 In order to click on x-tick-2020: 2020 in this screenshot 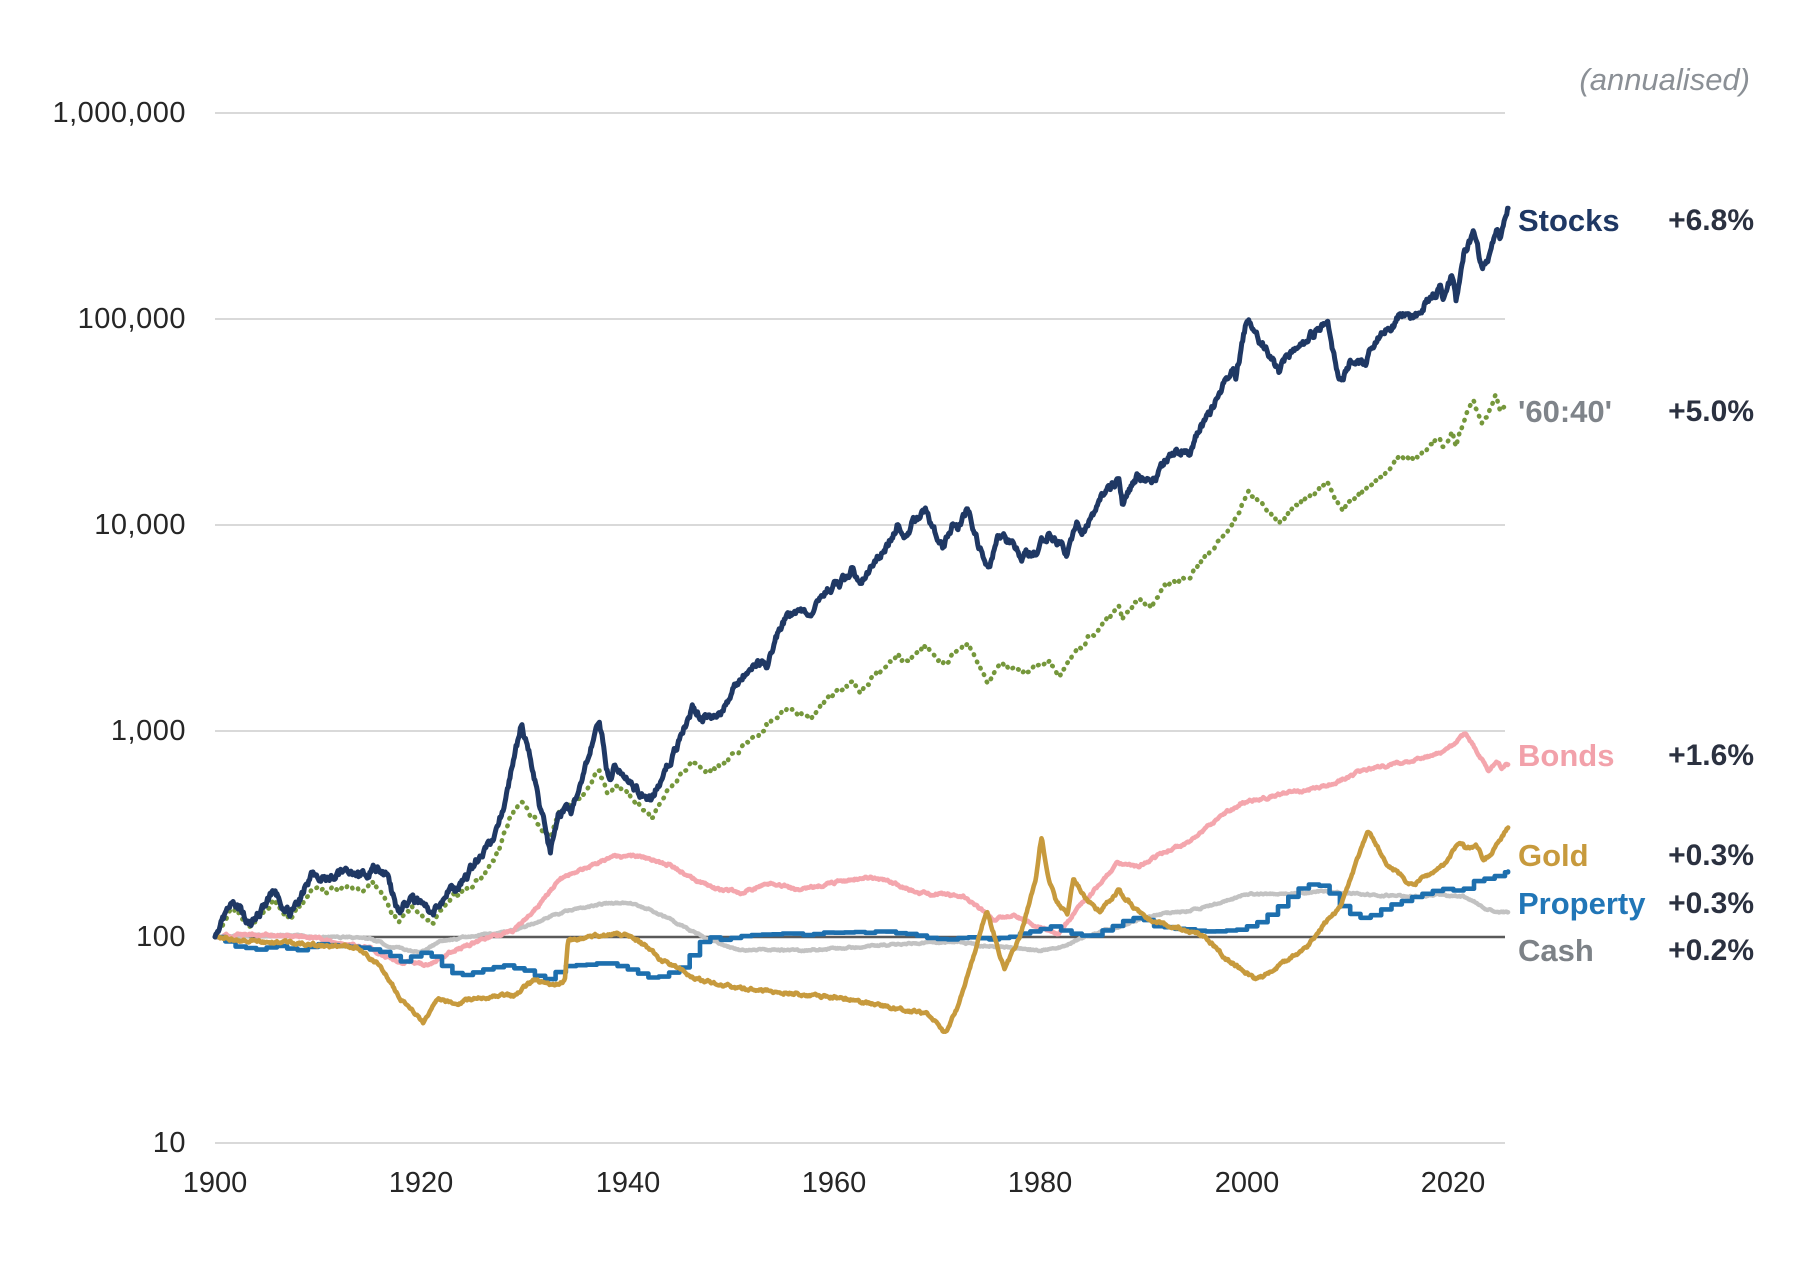, I will do `click(1453, 1183)`.